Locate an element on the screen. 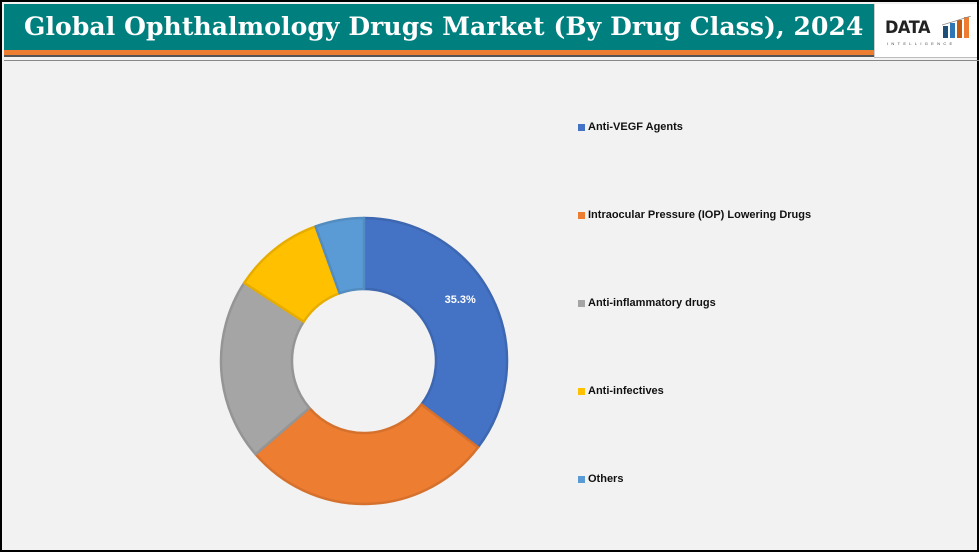 The width and height of the screenshot is (979, 552). logo-text: DATA is located at coordinates (908, 28).